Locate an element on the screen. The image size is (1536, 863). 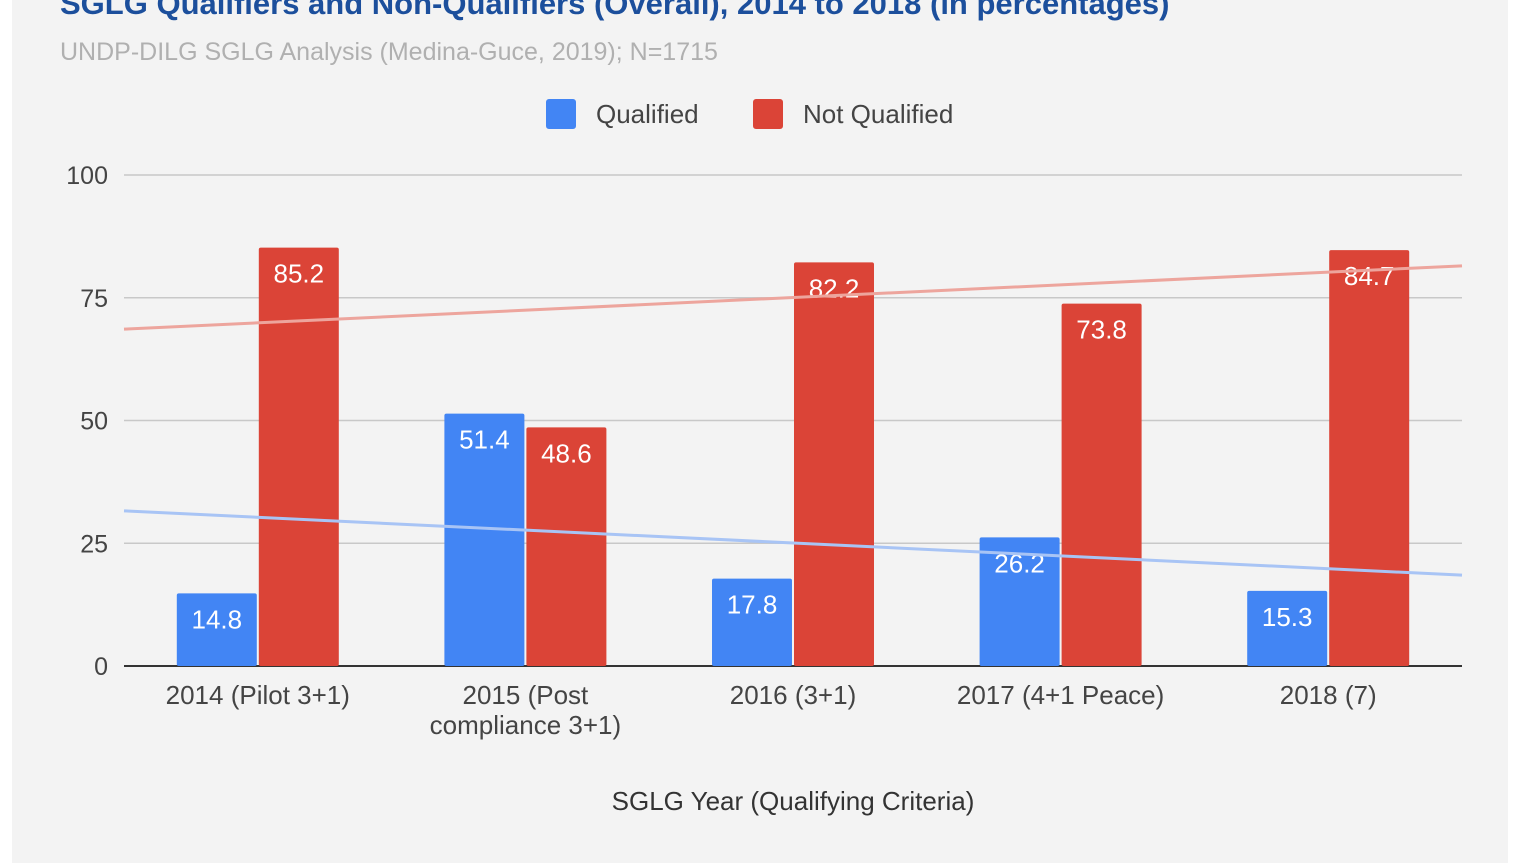
data-label: 51.4 is located at coordinates (484, 440).